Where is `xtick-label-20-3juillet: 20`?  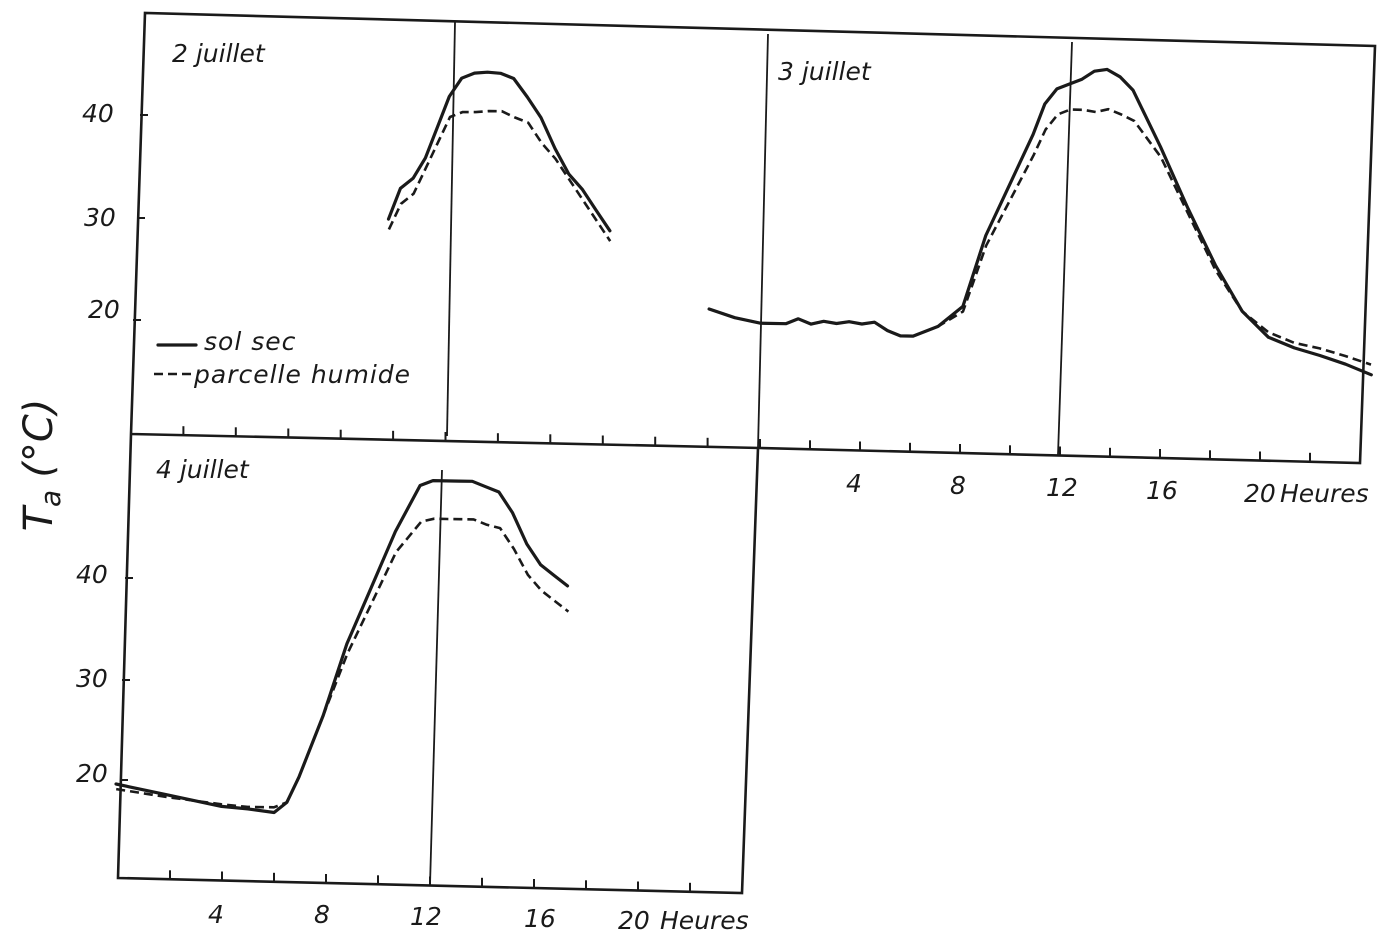
xtick-label-20-3juillet: 20 is located at coordinates (1260, 493).